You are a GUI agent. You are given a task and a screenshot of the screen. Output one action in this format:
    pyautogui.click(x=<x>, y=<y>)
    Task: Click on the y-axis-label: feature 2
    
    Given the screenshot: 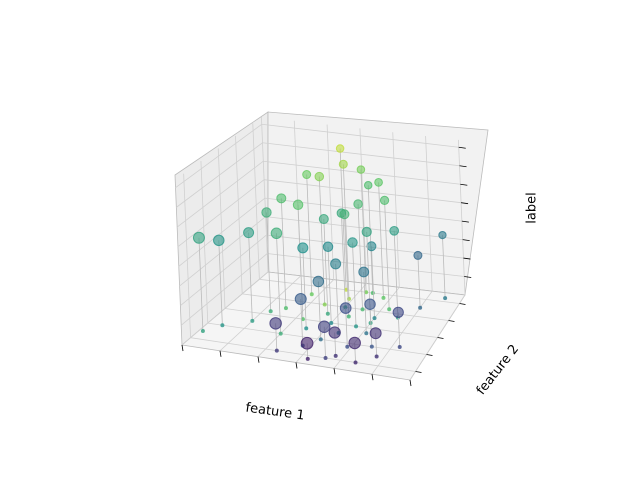 What is the action you would take?
    pyautogui.click(x=498, y=370)
    